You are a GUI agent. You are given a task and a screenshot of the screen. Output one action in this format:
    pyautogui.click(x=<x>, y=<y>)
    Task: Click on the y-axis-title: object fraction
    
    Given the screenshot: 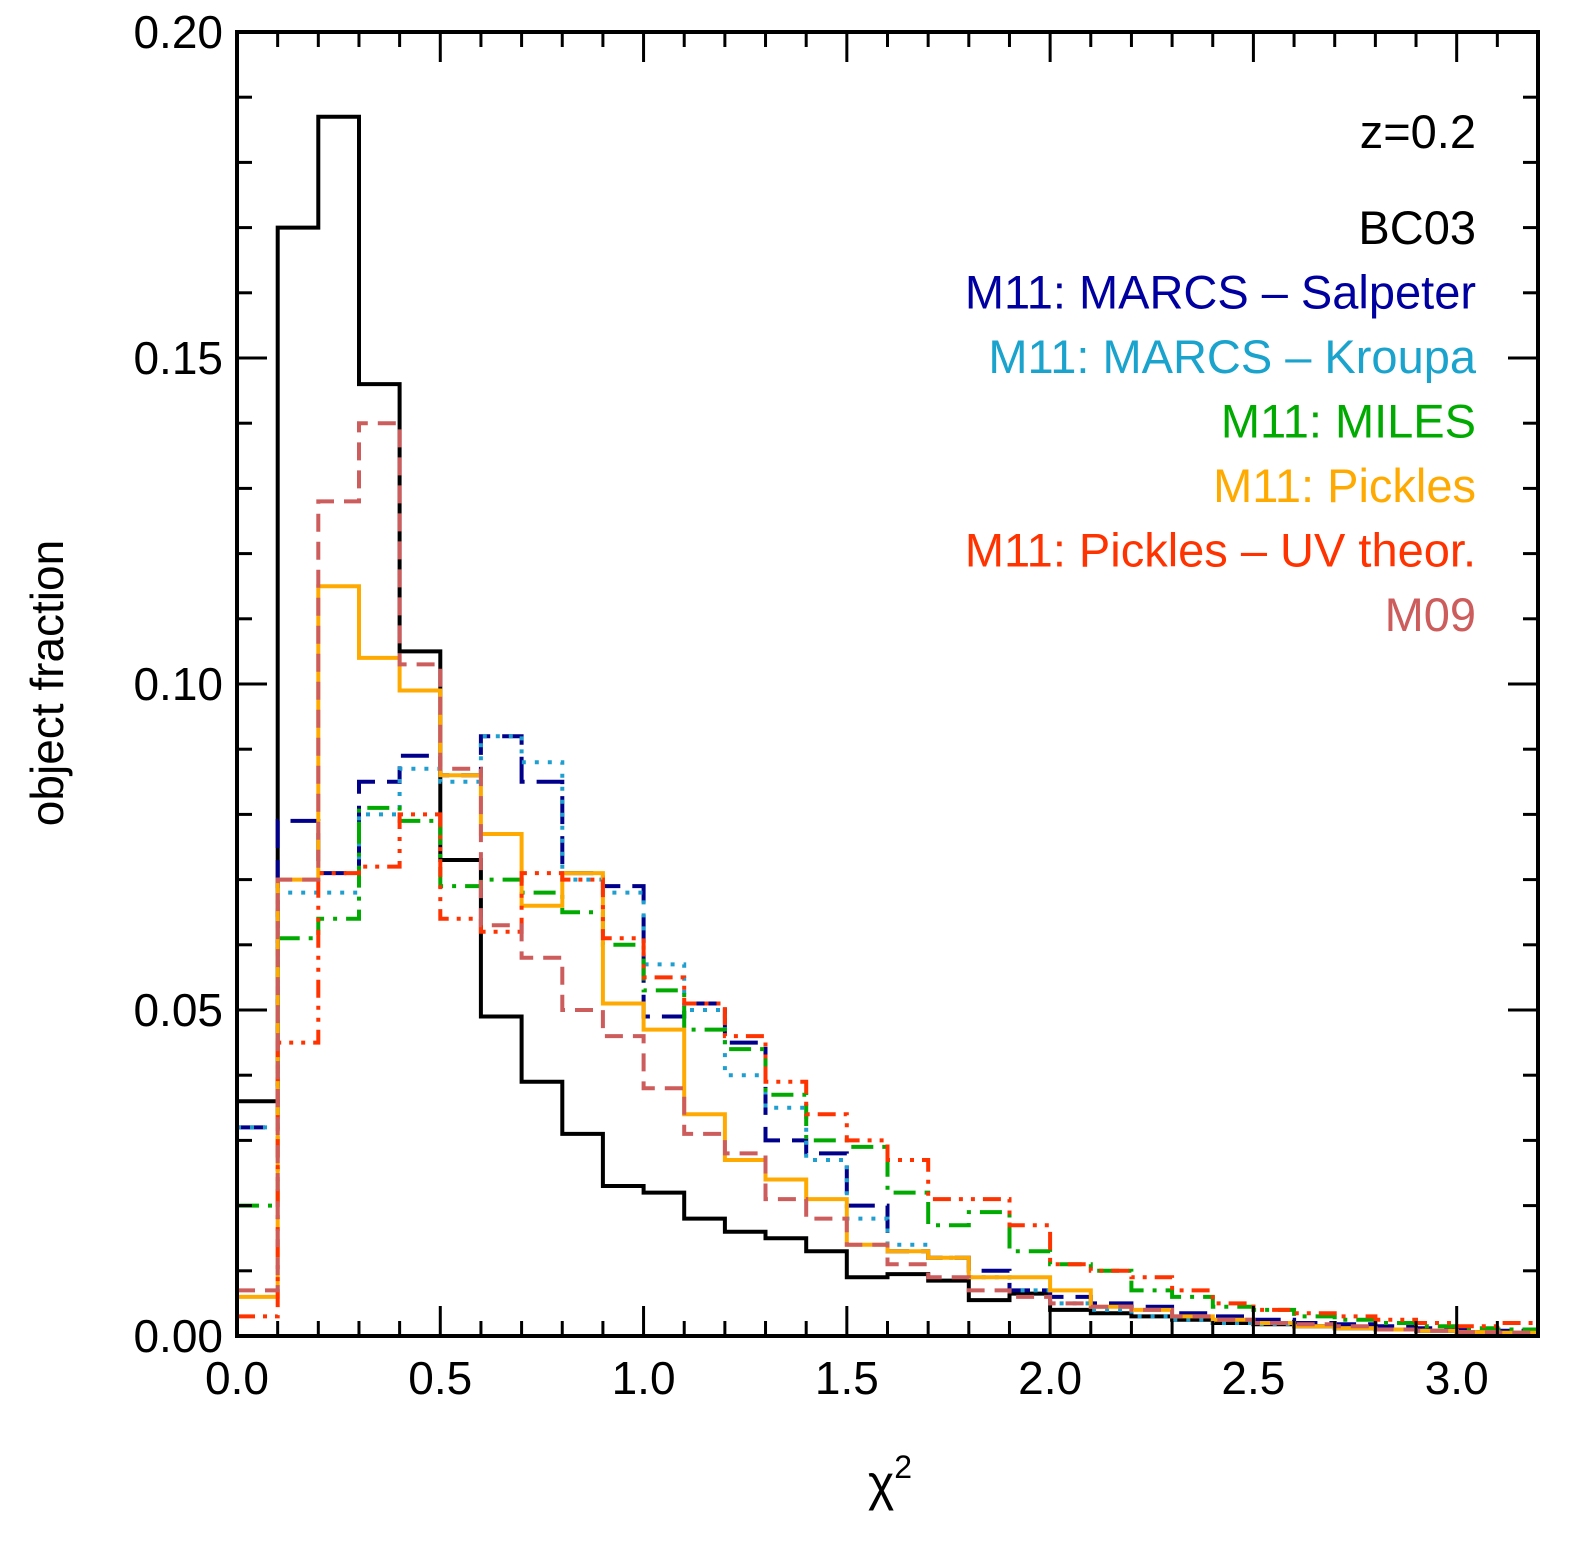 What is the action you would take?
    pyautogui.click(x=47, y=683)
    